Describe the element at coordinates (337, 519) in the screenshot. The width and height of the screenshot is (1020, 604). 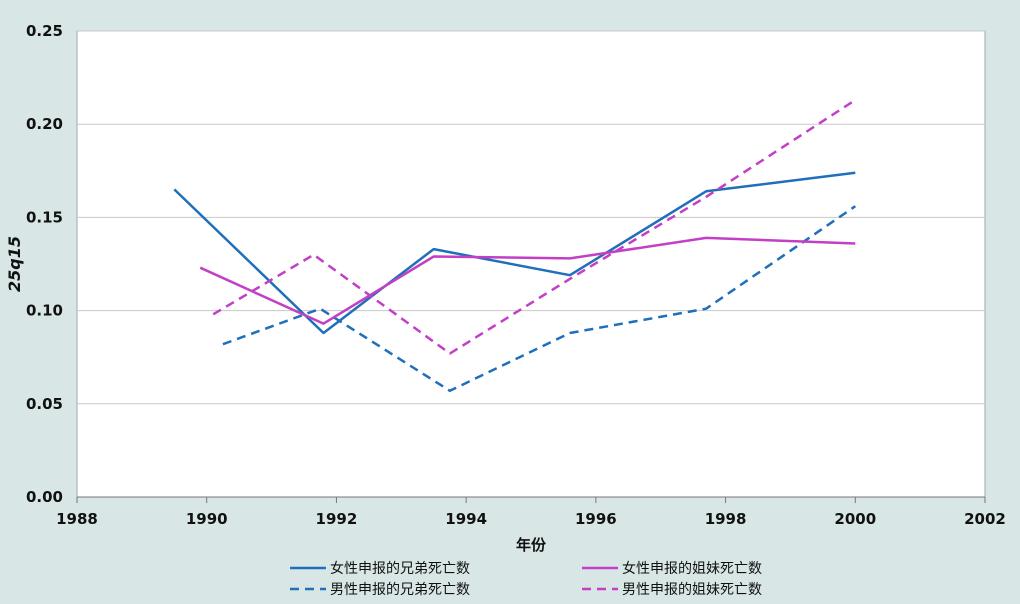
I see `x-tick-label: 1992` at that location.